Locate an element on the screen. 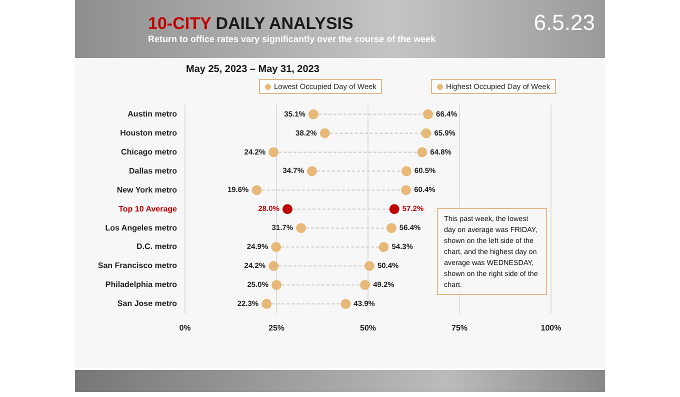 The height and width of the screenshot is (397, 680). y-tick-label: Dallas metro is located at coordinates (153, 171).